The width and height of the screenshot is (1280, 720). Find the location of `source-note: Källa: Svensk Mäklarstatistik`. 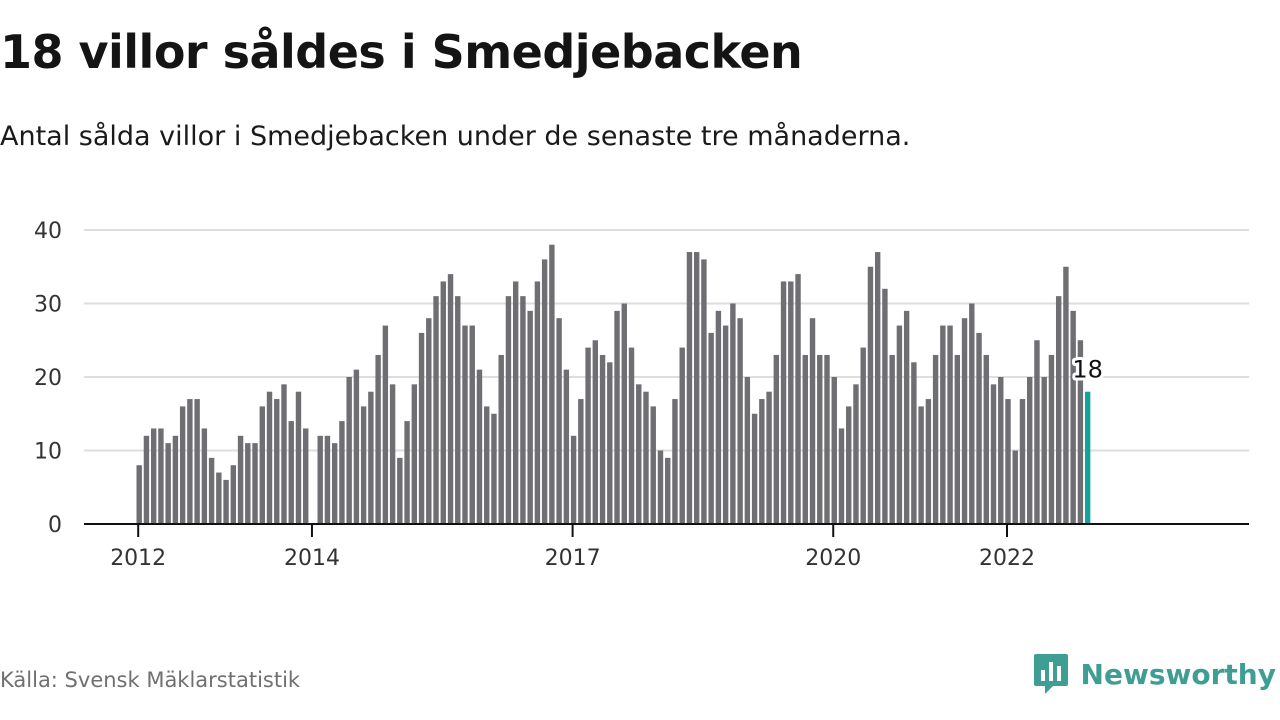

source-note: Källa: Svensk Mäklarstatistik is located at coordinates (150, 680).